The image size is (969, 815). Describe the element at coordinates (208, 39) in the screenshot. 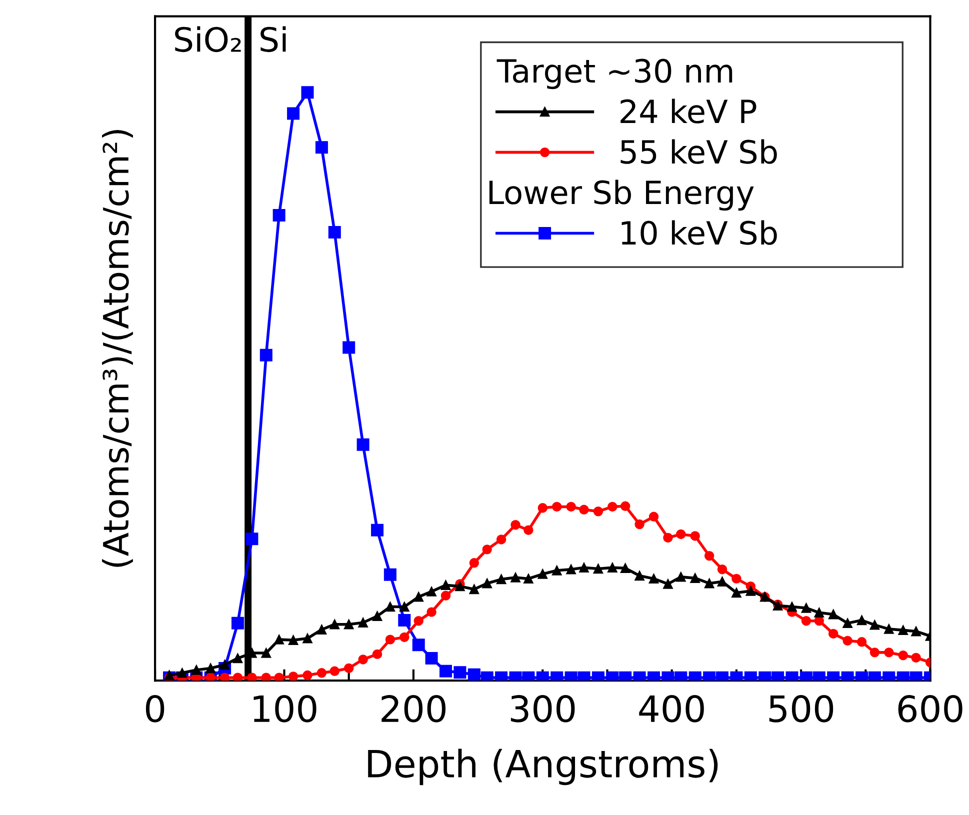

I see `text: SiO₂` at that location.